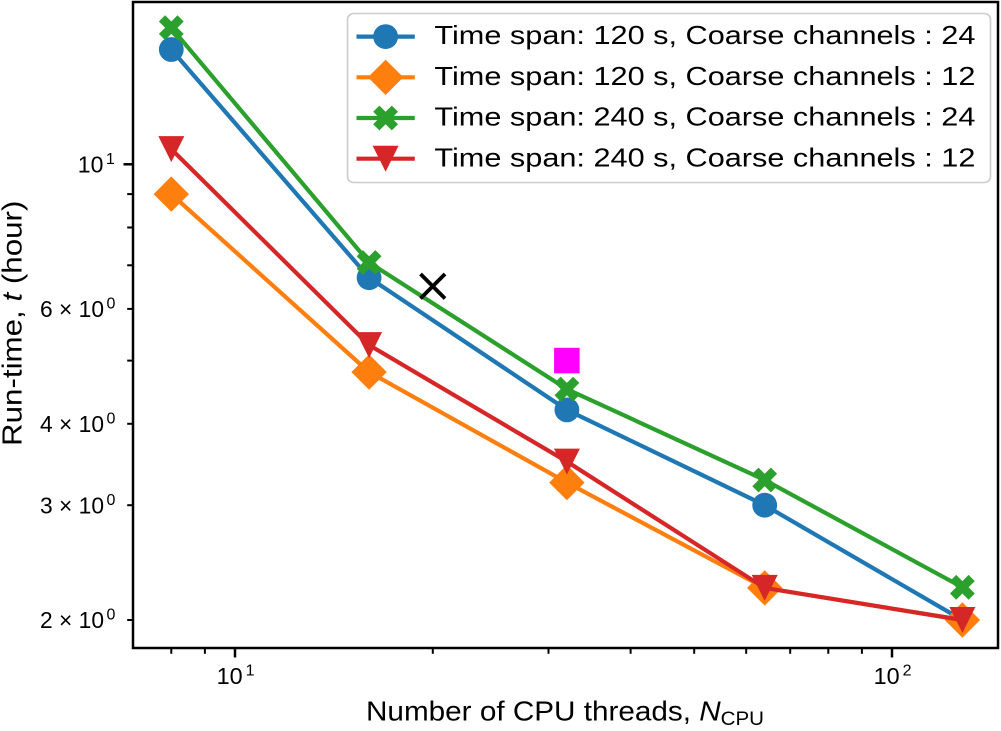 The height and width of the screenshot is (731, 1001). Describe the element at coordinates (13, 323) in the screenshot. I see `svg-text: Run-time, t (hour)` at that location.